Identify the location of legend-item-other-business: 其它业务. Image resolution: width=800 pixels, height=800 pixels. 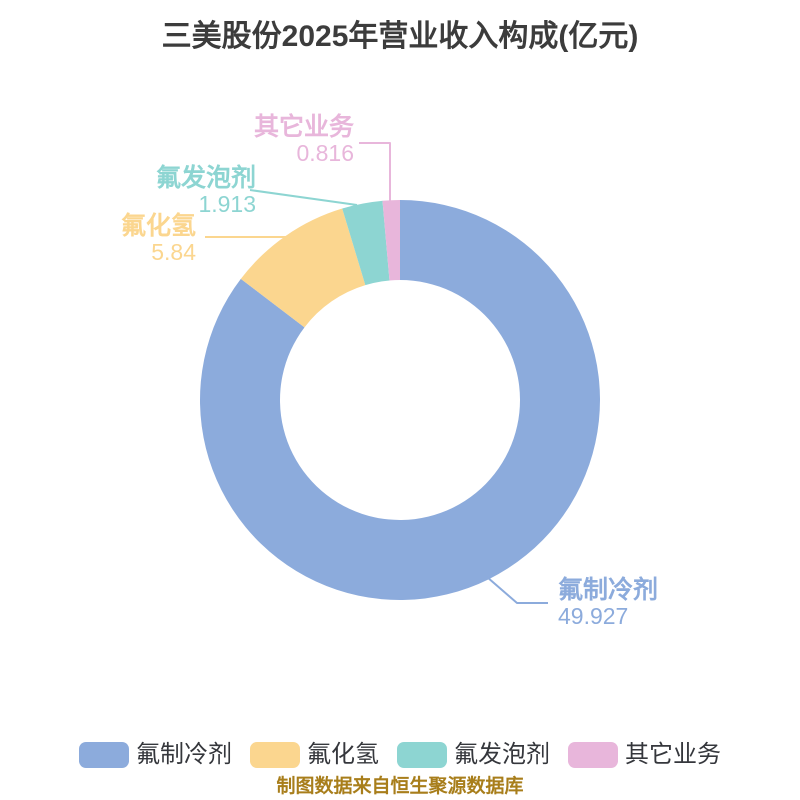
(644, 755).